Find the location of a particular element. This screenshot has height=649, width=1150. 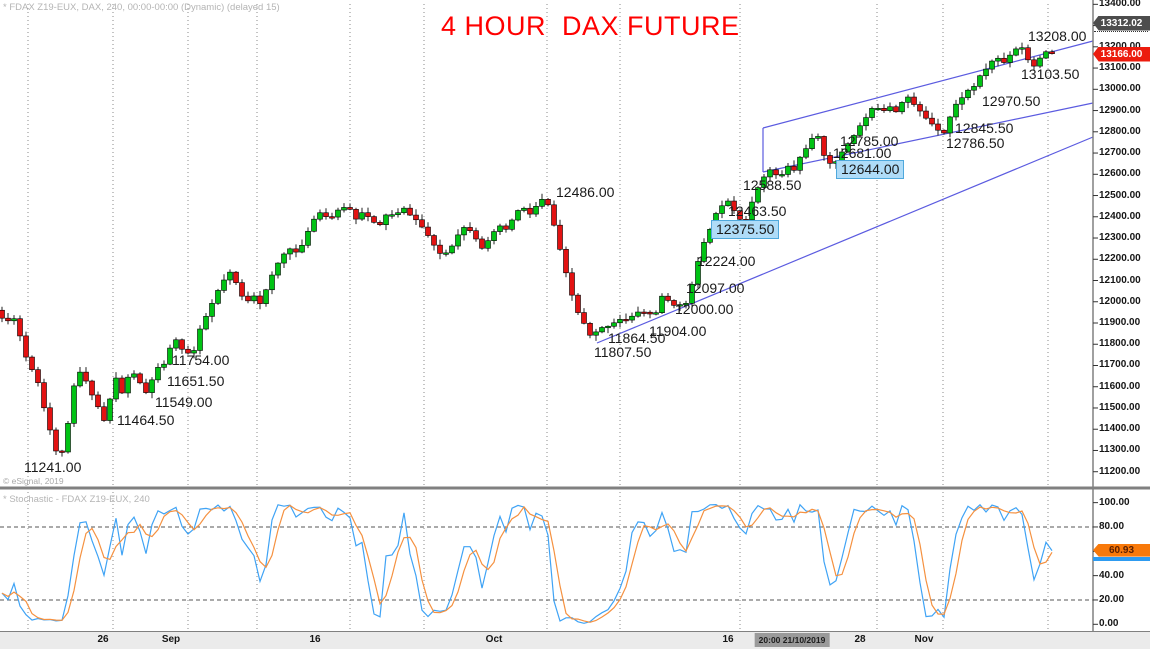

time-tick-label: Sep is located at coordinates (171, 639).